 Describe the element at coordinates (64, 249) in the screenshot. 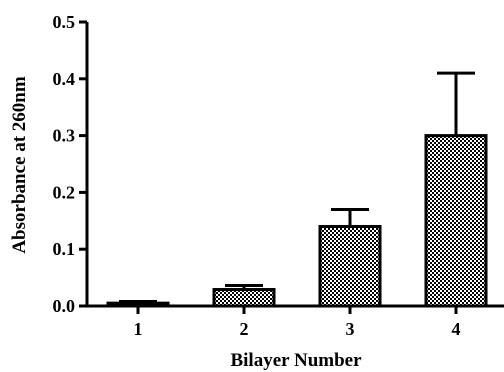

I see `y-tick-label: 0.1` at that location.